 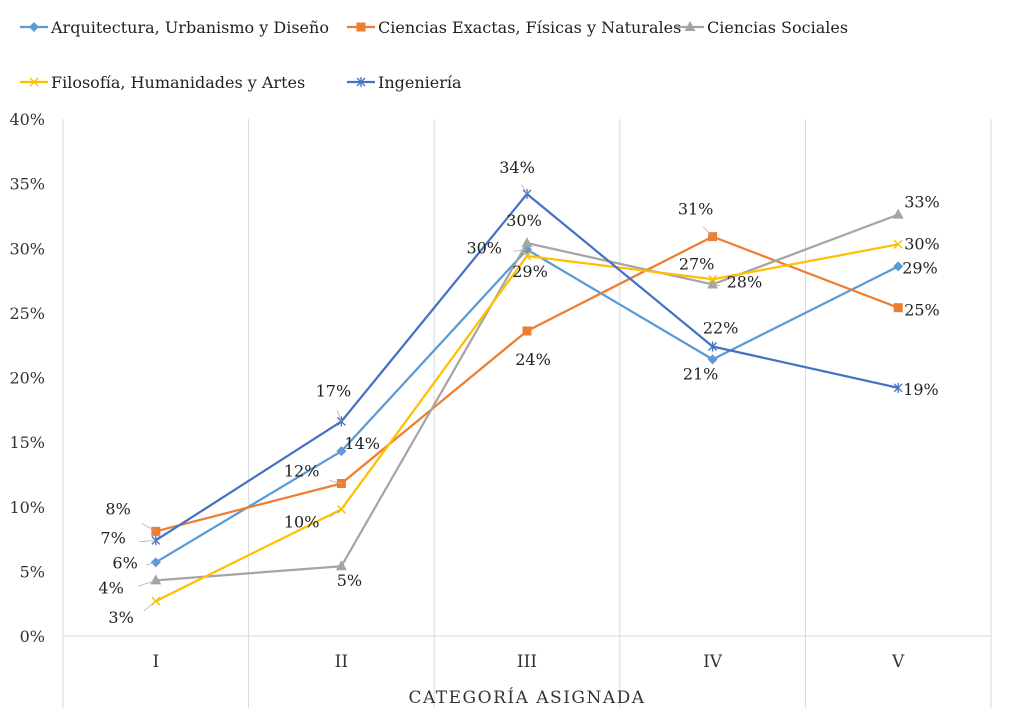 I want to click on data-label: 33%, so click(x=922, y=202).